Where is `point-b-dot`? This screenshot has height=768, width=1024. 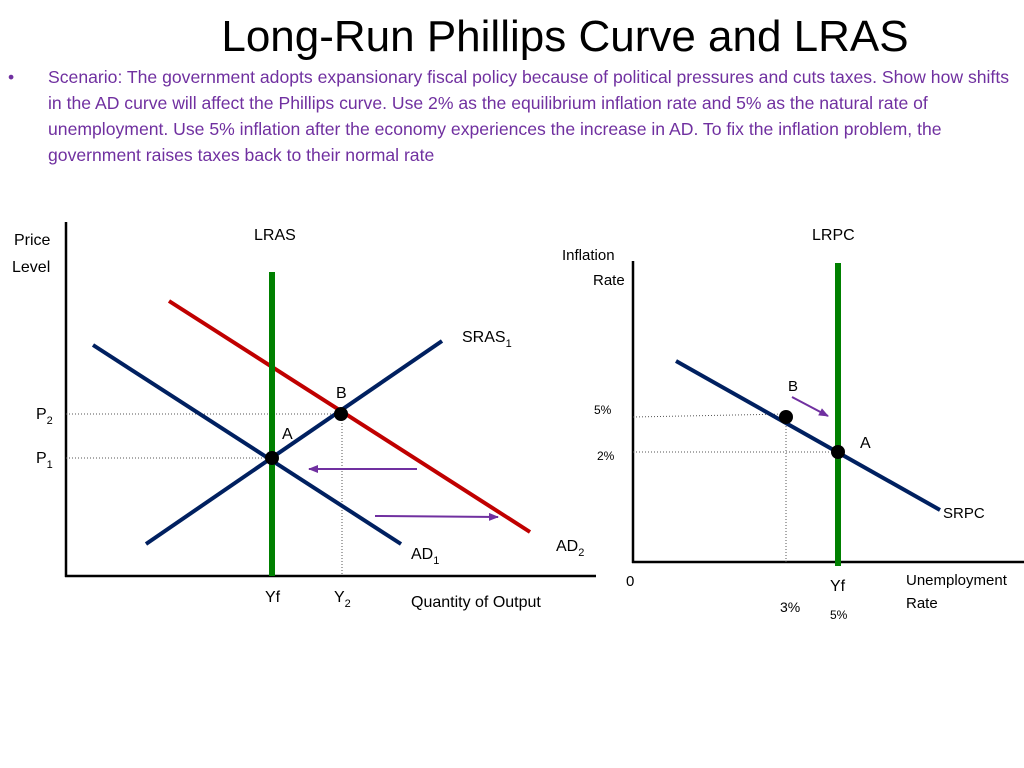 point-b-dot is located at coordinates (341, 414).